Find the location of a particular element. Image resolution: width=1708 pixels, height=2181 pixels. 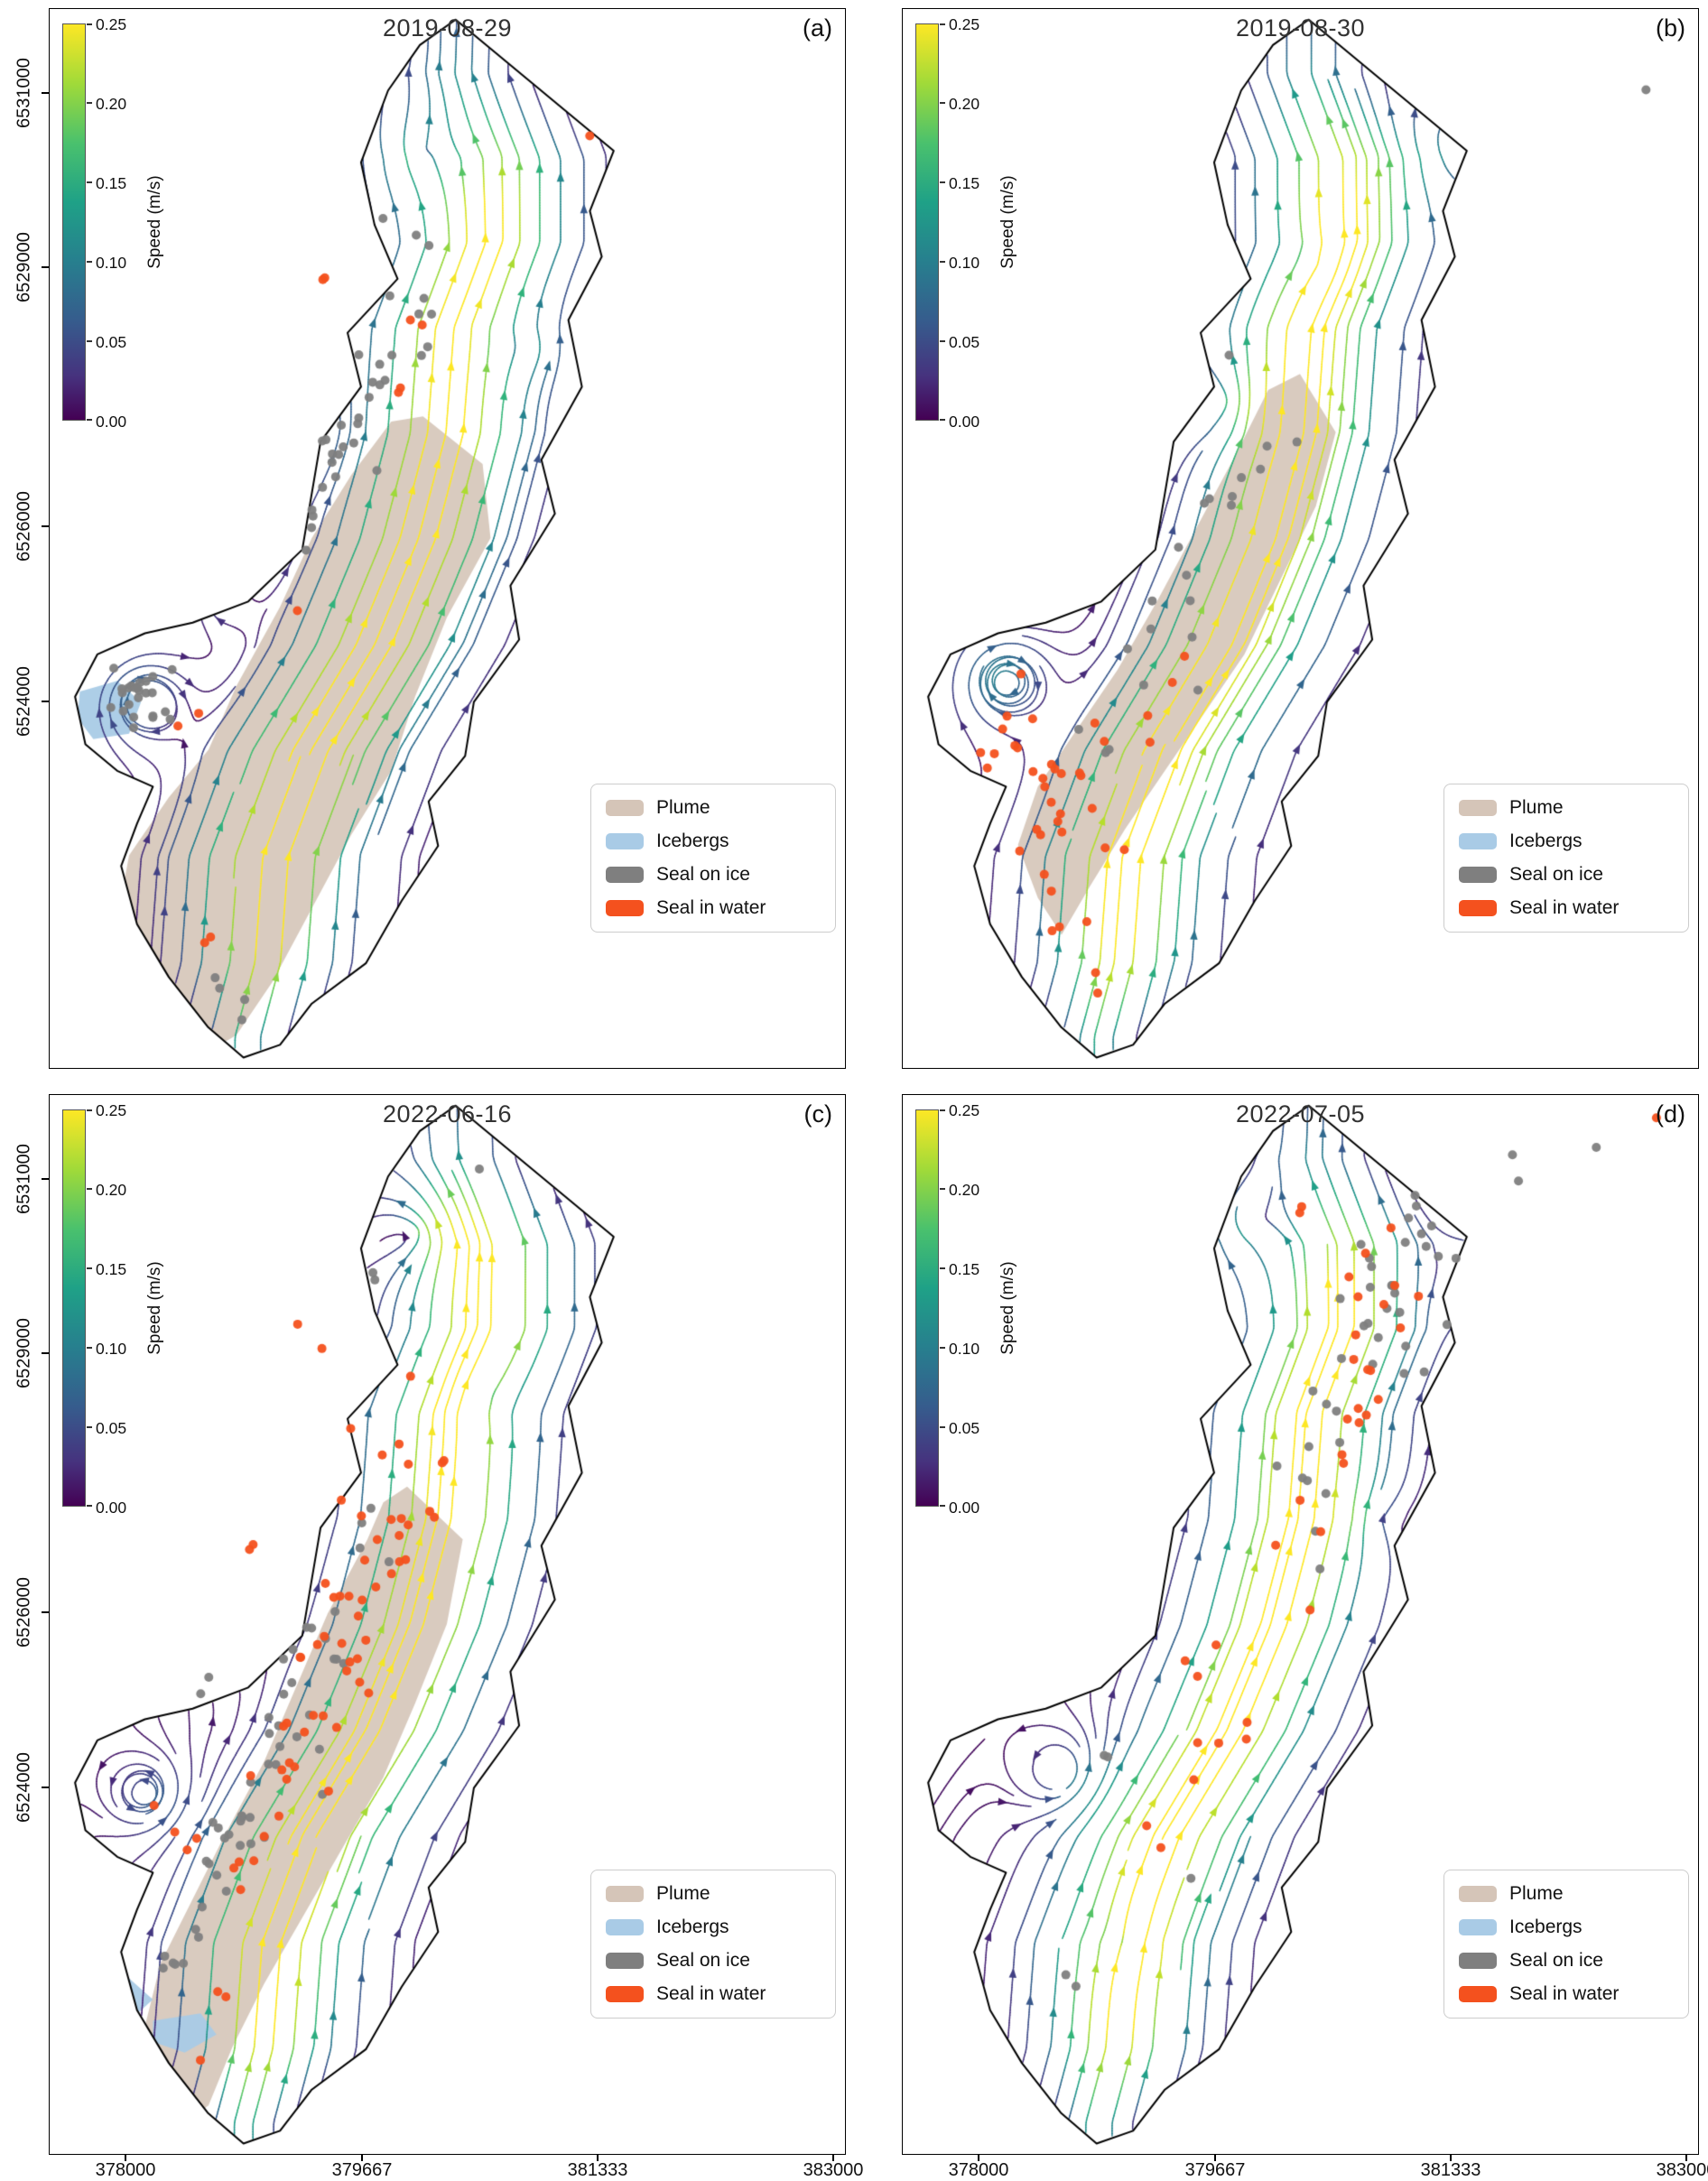

panel-label: (d) is located at coordinates (1670, 1114).